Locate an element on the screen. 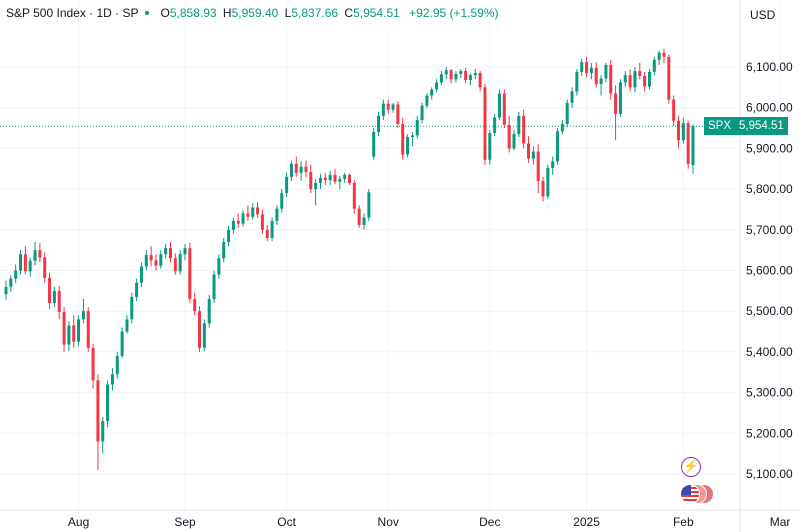  country-flags-icon is located at coordinates (698, 495).